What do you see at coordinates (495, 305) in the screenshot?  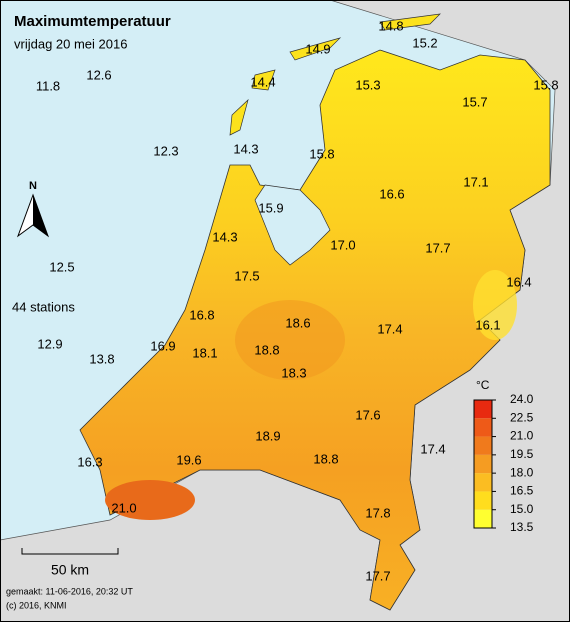 I see `cool-zone` at bounding box center [495, 305].